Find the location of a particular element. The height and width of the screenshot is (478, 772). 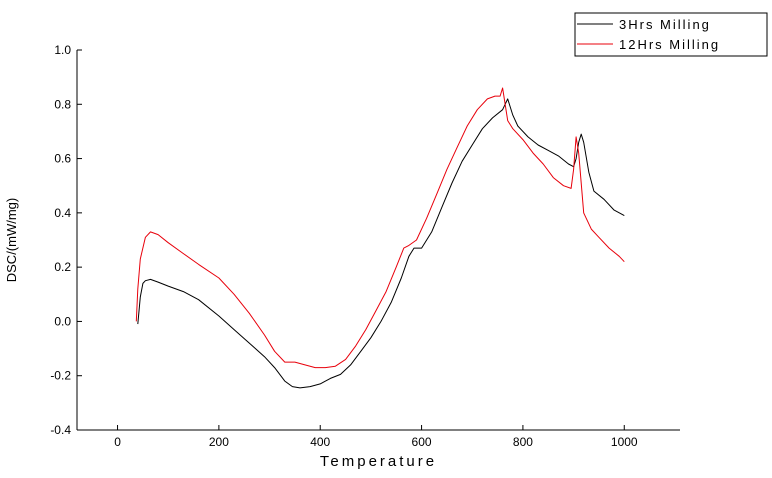

y-tick-label: 1.0 is located at coordinates (62, 50).